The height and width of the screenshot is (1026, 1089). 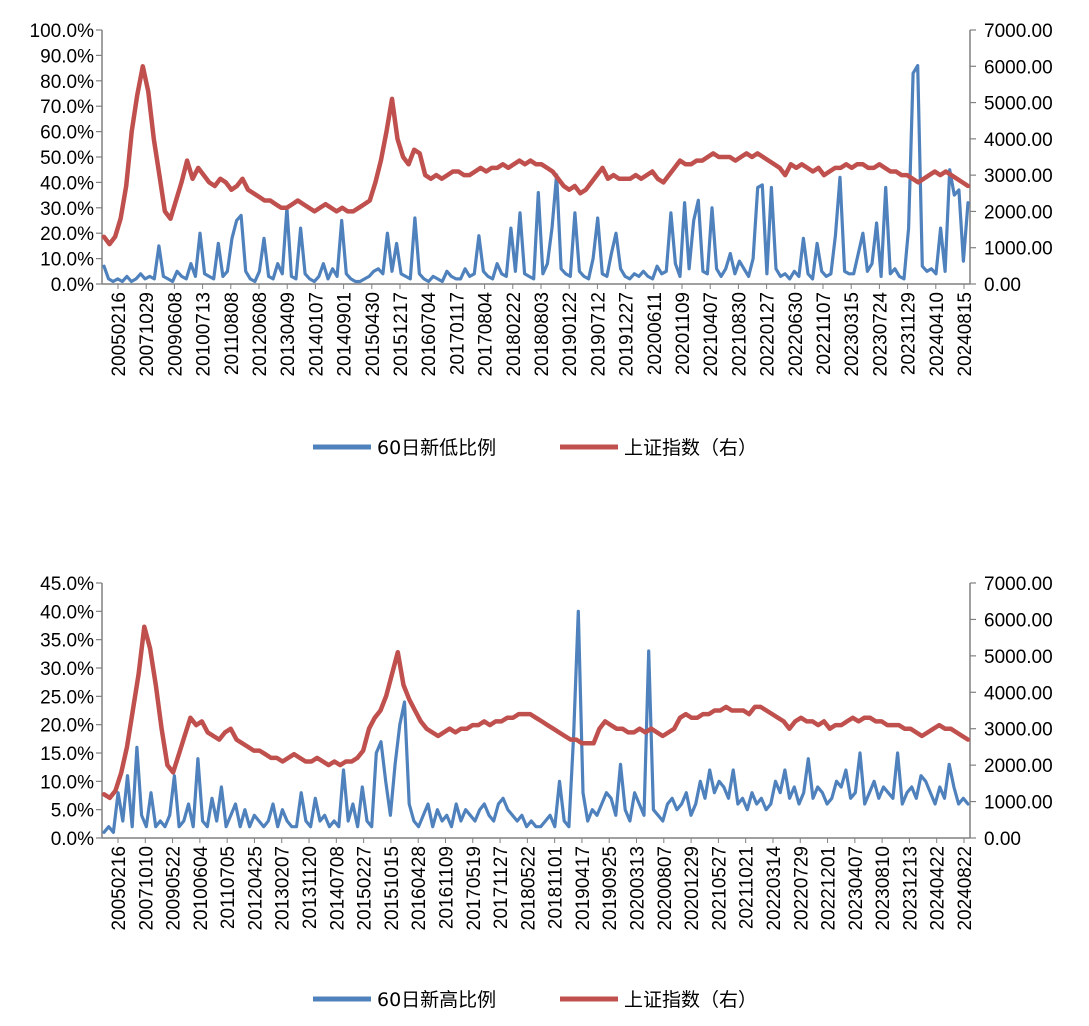 I want to click on left-tick-label: 100.0%, so click(x=62, y=31).